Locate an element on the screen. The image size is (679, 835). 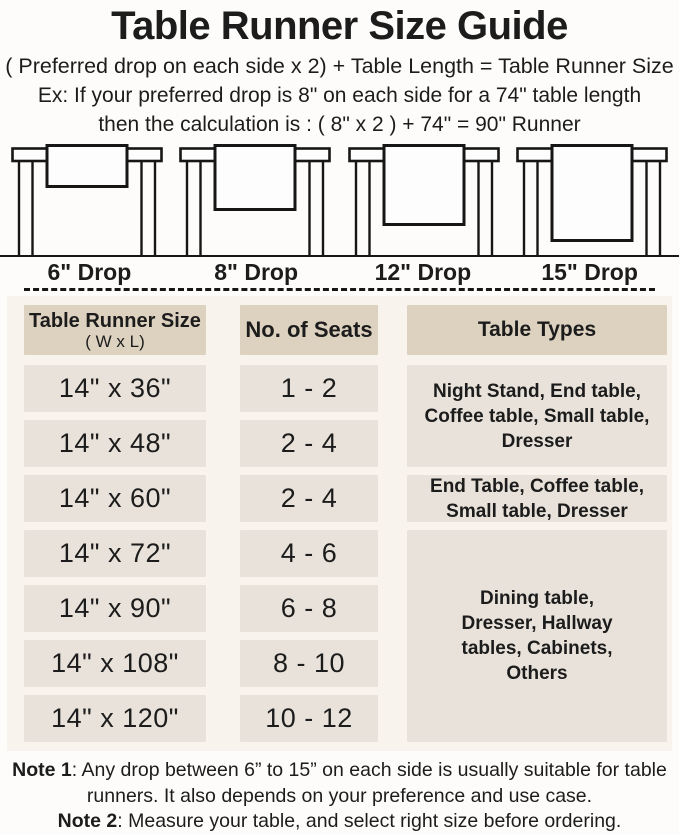
runner-size-cell: 14" x 72" is located at coordinates (115, 554).